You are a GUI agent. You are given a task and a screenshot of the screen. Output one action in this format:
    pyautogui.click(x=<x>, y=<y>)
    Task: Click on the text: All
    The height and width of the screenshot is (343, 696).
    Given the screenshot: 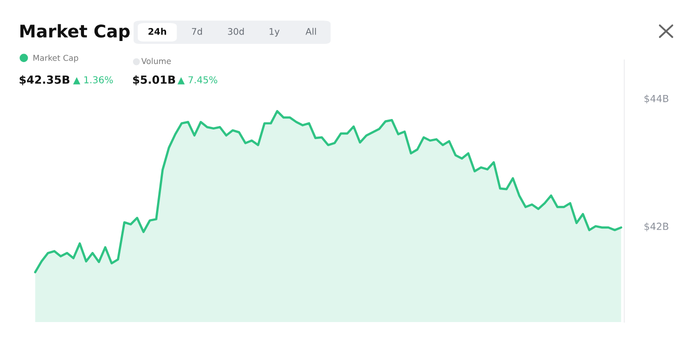 What is the action you would take?
    pyautogui.click(x=311, y=31)
    